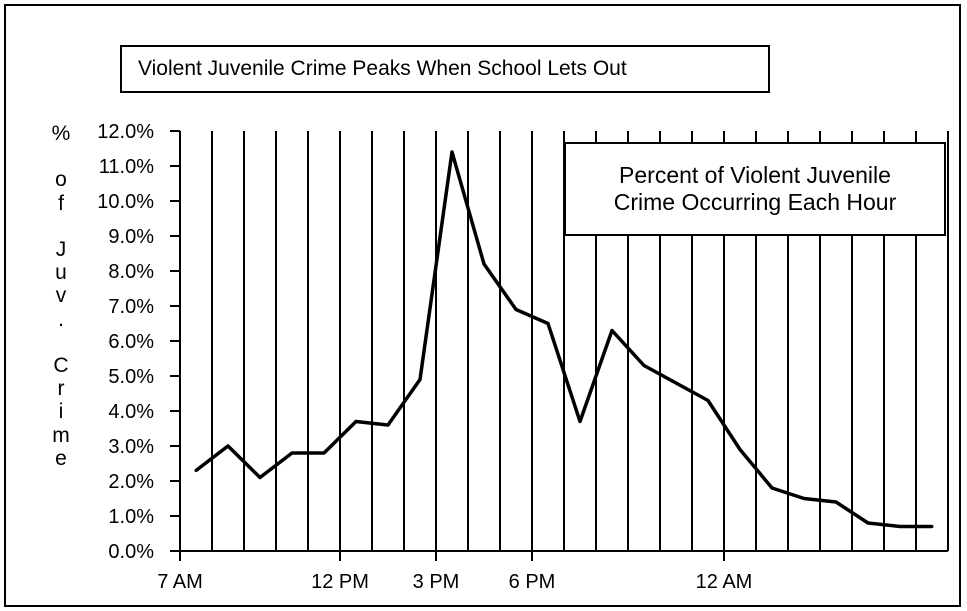 The width and height of the screenshot is (967, 611). What do you see at coordinates (755, 202) in the screenshot?
I see `legend-line-2: Crime Occurring Each Hour` at bounding box center [755, 202].